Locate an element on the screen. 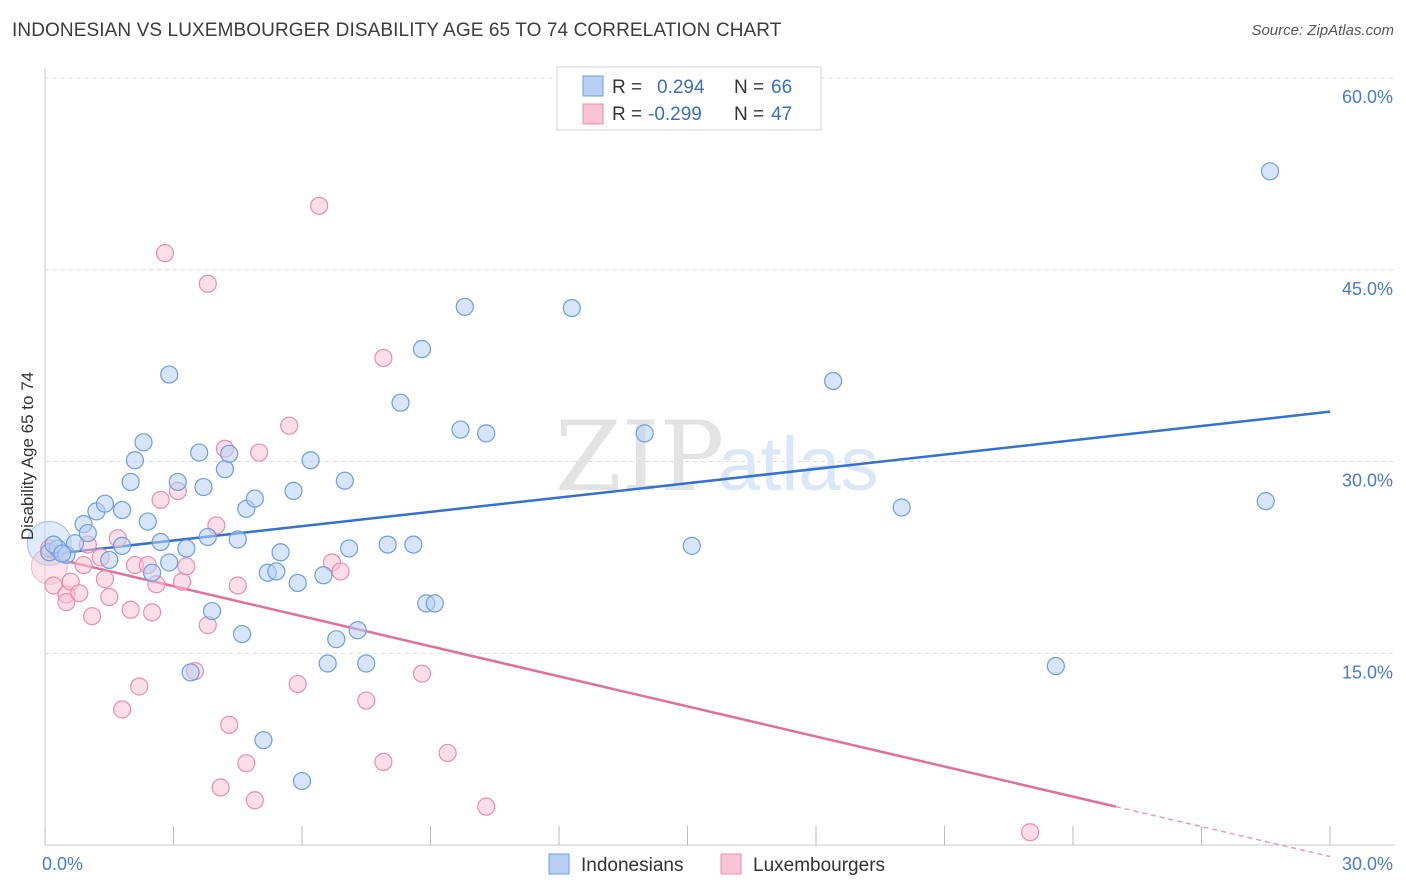 The width and height of the screenshot is (1406, 892). y-tick-labels: 15.0% 30.0% 45.0% 60.0% is located at coordinates (1367, 384).